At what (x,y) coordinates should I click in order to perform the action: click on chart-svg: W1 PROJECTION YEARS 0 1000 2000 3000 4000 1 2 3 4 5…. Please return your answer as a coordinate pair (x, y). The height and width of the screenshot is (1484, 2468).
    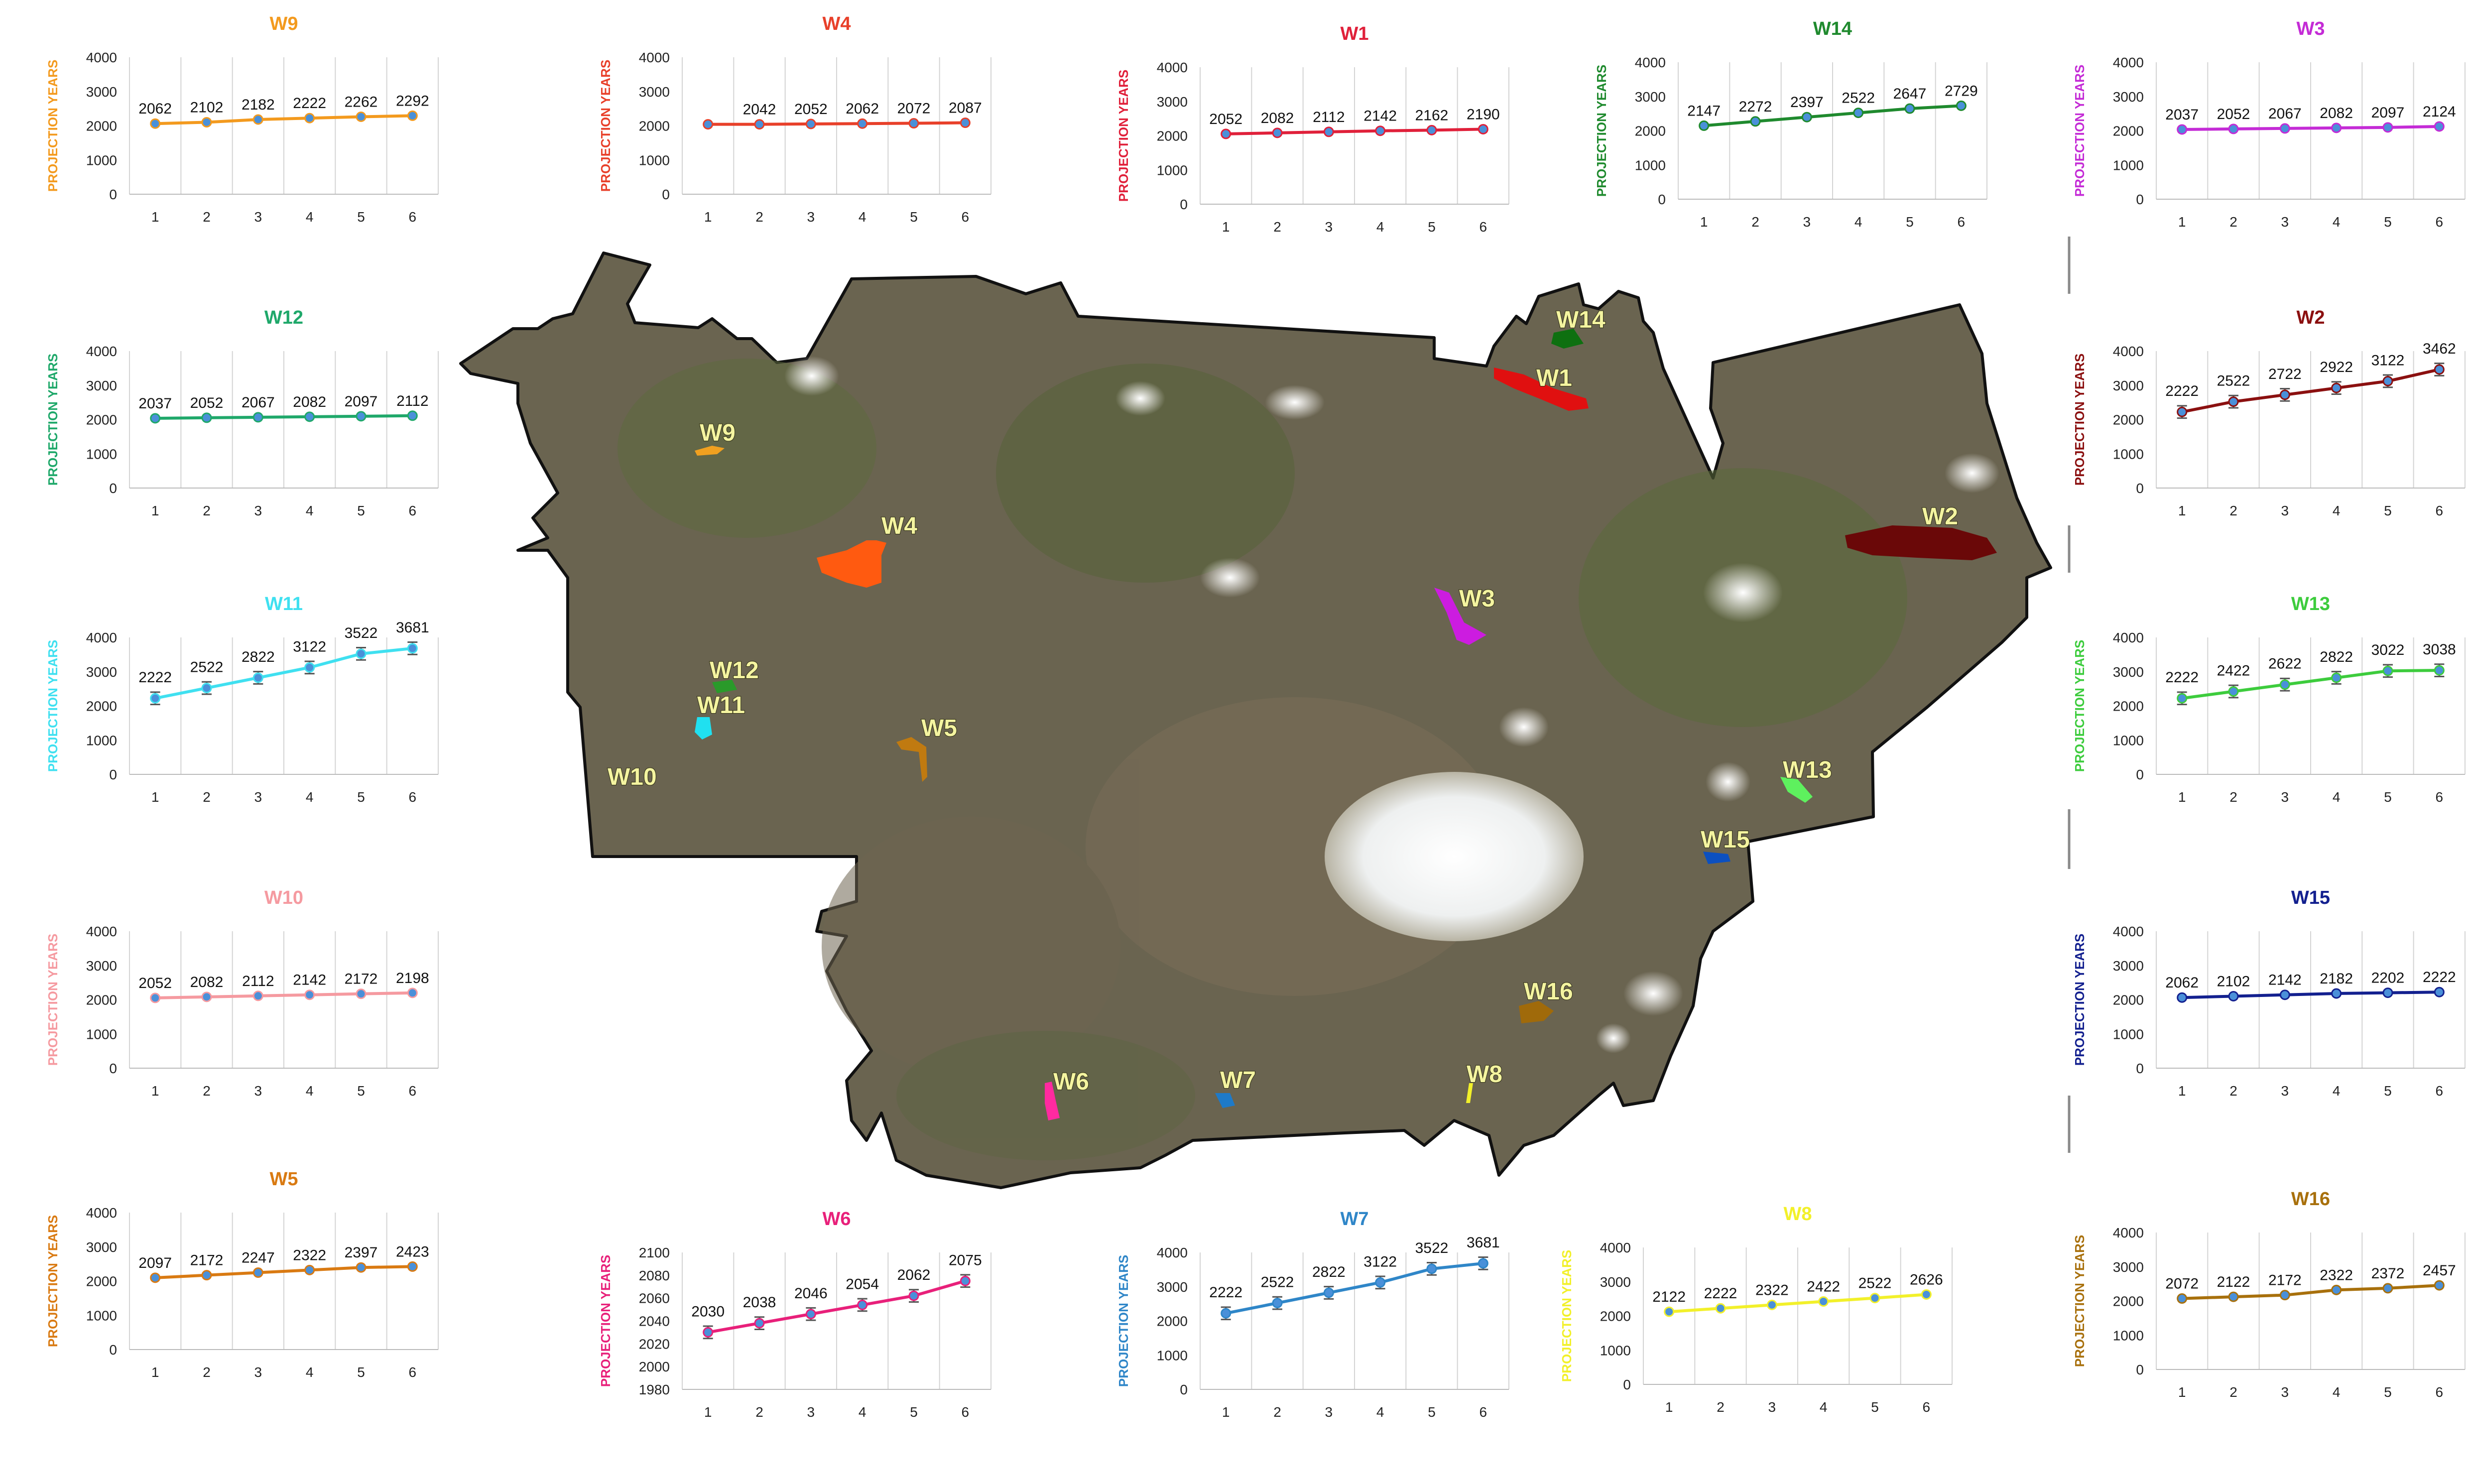
    Looking at the image, I should click on (1312, 129).